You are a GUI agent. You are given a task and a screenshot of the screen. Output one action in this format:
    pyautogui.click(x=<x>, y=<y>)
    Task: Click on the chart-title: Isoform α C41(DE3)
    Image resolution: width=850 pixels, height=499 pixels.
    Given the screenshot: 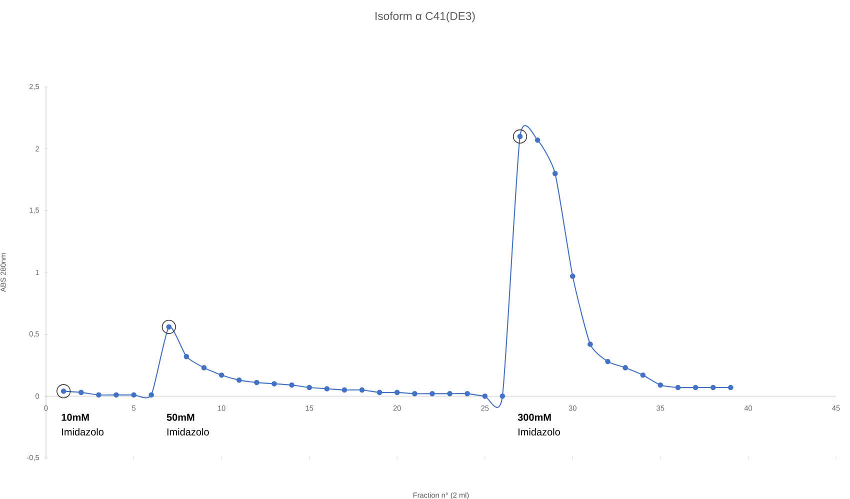 What is the action you would take?
    pyautogui.click(x=425, y=17)
    